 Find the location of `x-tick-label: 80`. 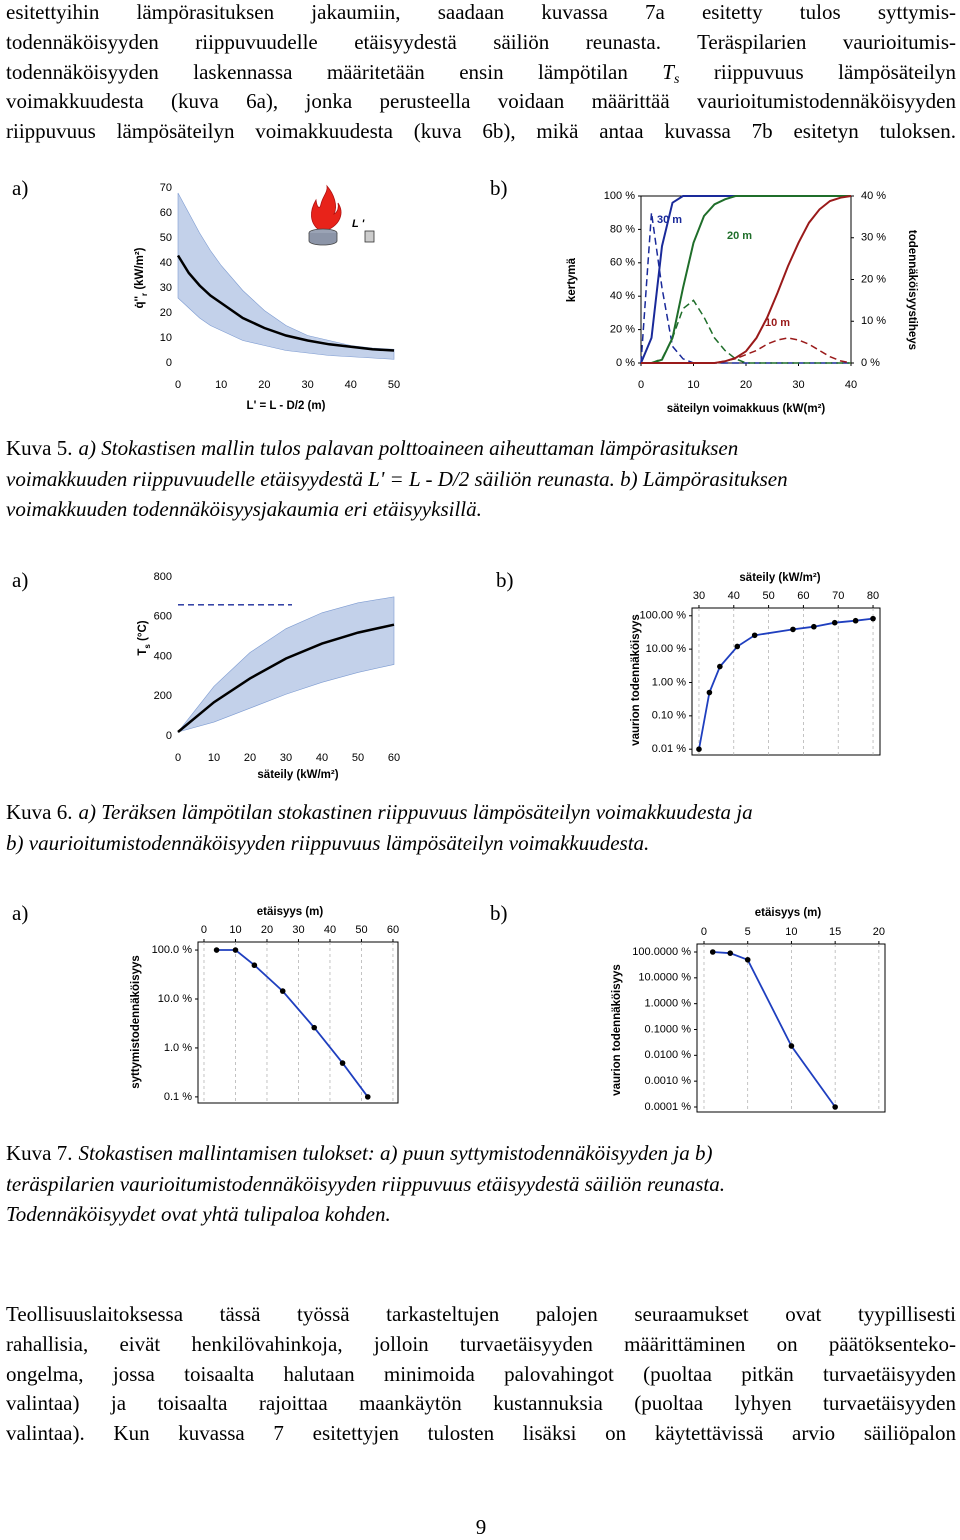

x-tick-label: 80 is located at coordinates (873, 596).